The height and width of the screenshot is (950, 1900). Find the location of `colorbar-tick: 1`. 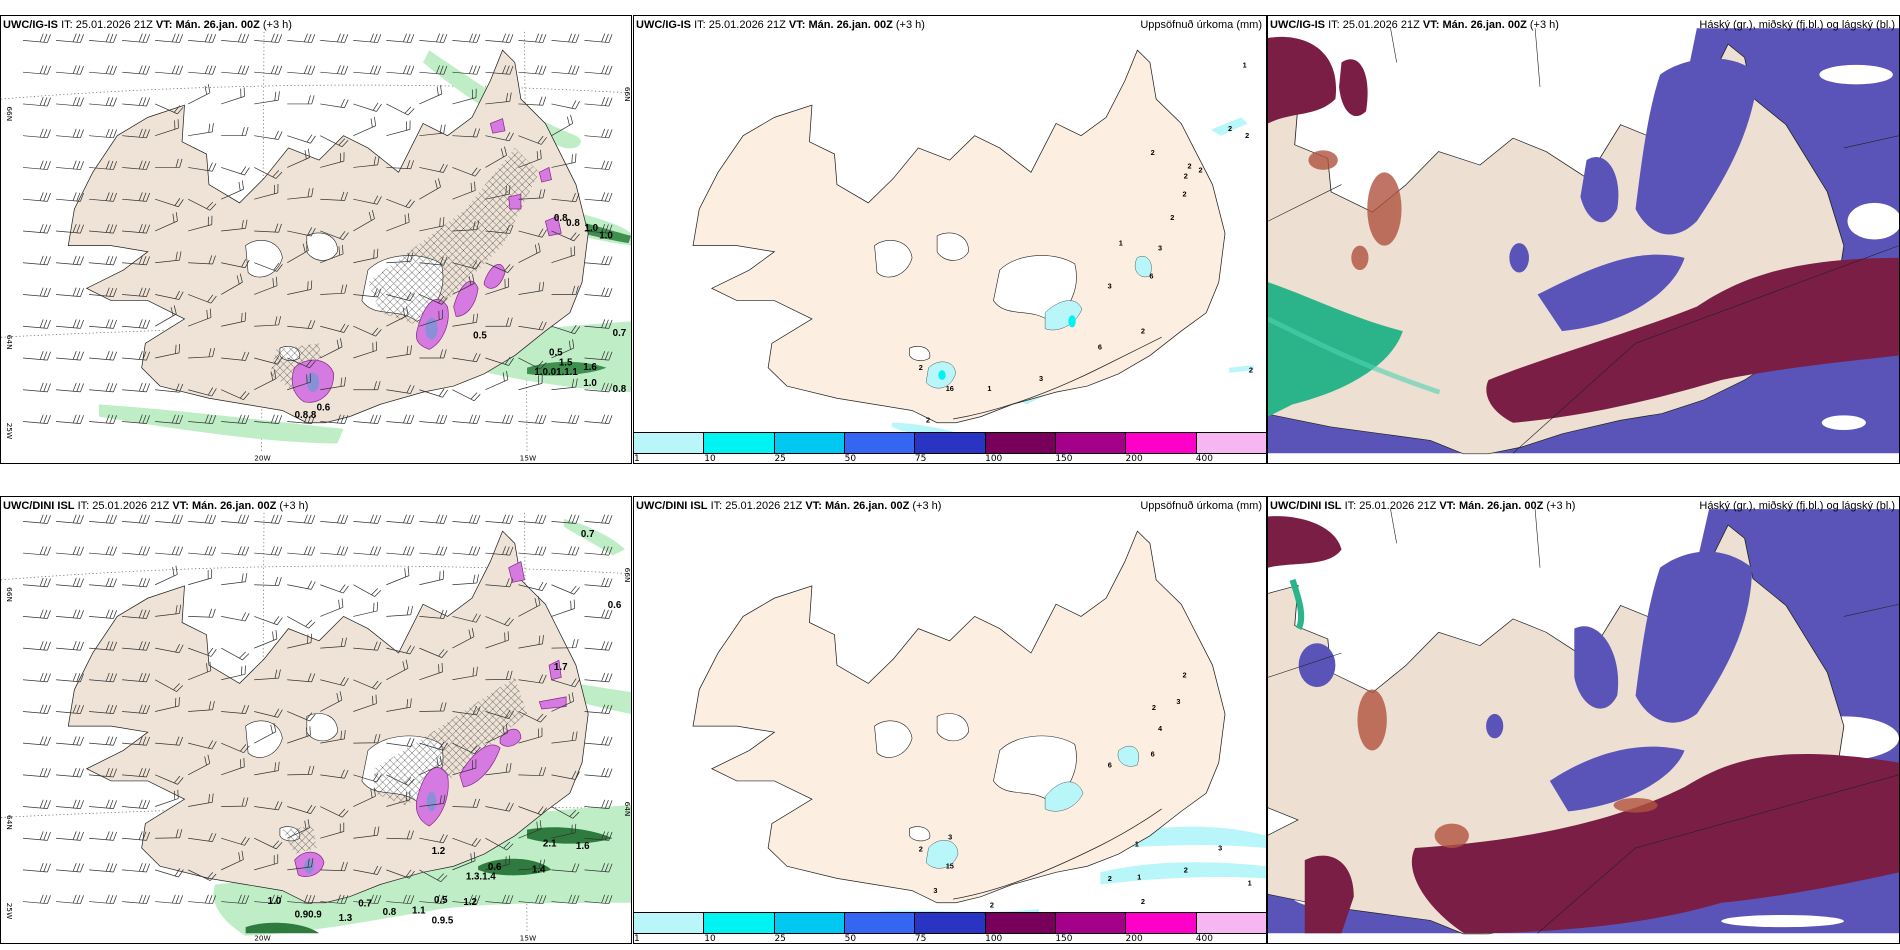

colorbar-tick: 1 is located at coordinates (637, 459).